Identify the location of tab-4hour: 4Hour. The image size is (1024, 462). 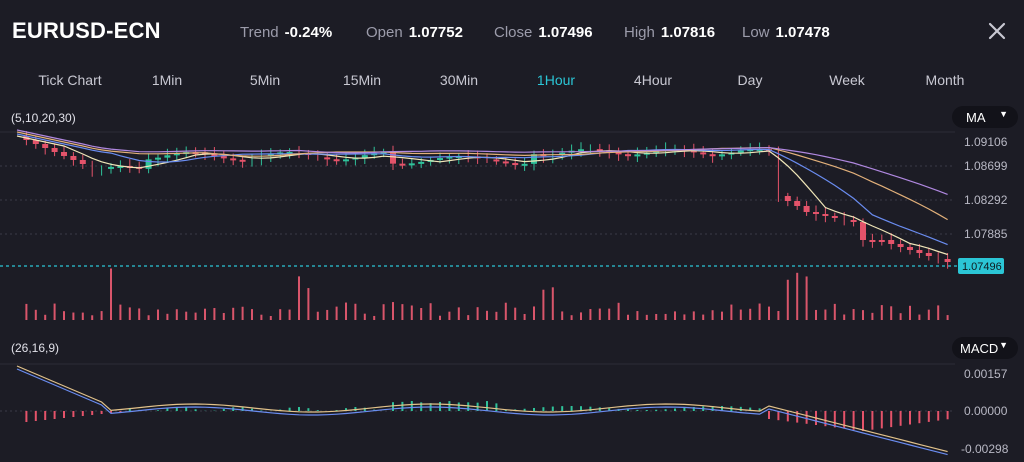
(653, 80).